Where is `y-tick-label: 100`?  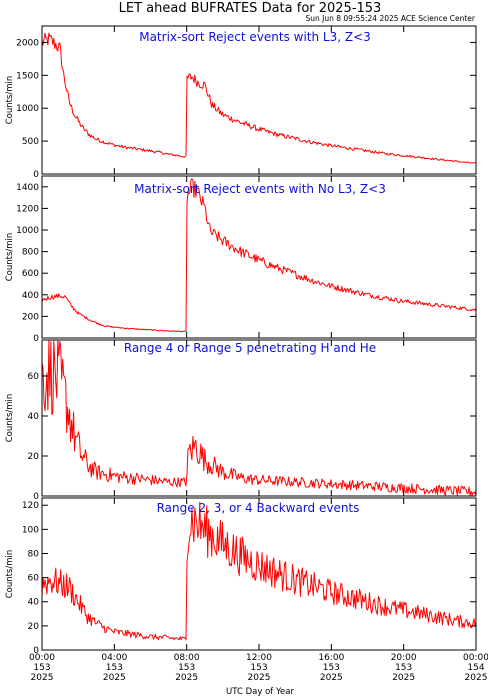
y-tick-label: 100 is located at coordinates (30, 530).